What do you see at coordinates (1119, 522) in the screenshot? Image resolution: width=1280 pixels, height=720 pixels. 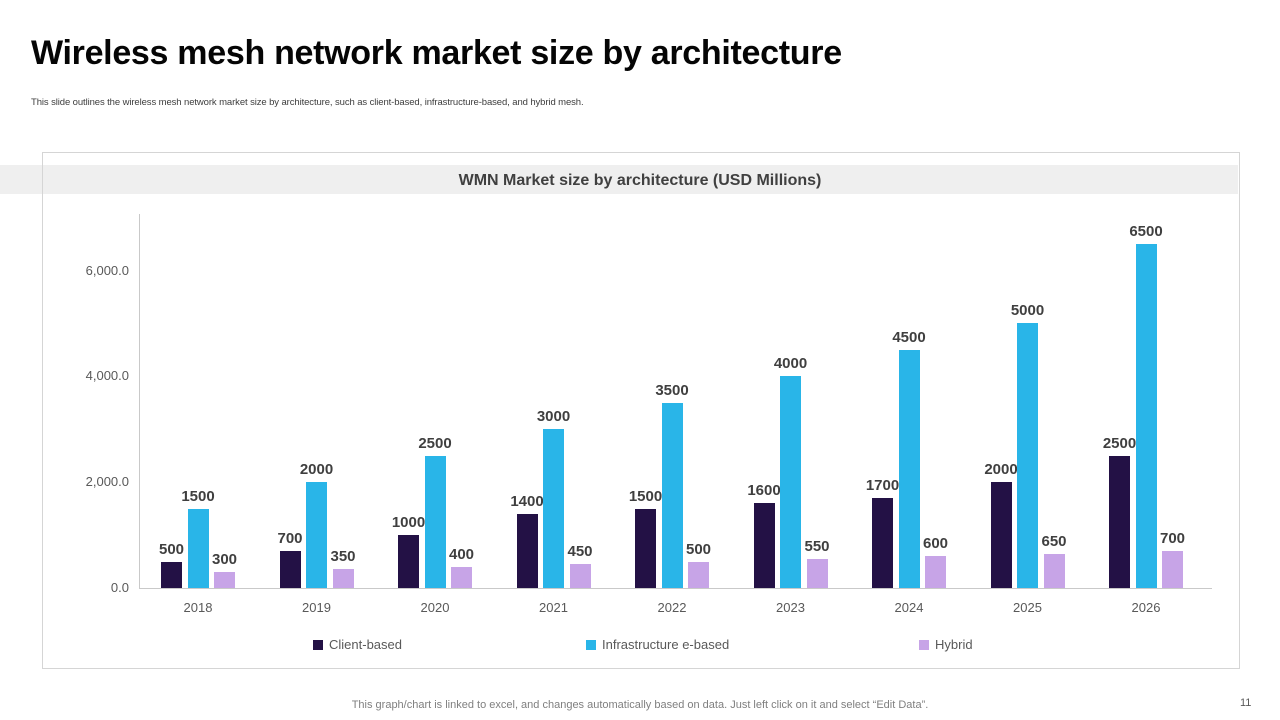 I see `bar-client-based-2026` at bounding box center [1119, 522].